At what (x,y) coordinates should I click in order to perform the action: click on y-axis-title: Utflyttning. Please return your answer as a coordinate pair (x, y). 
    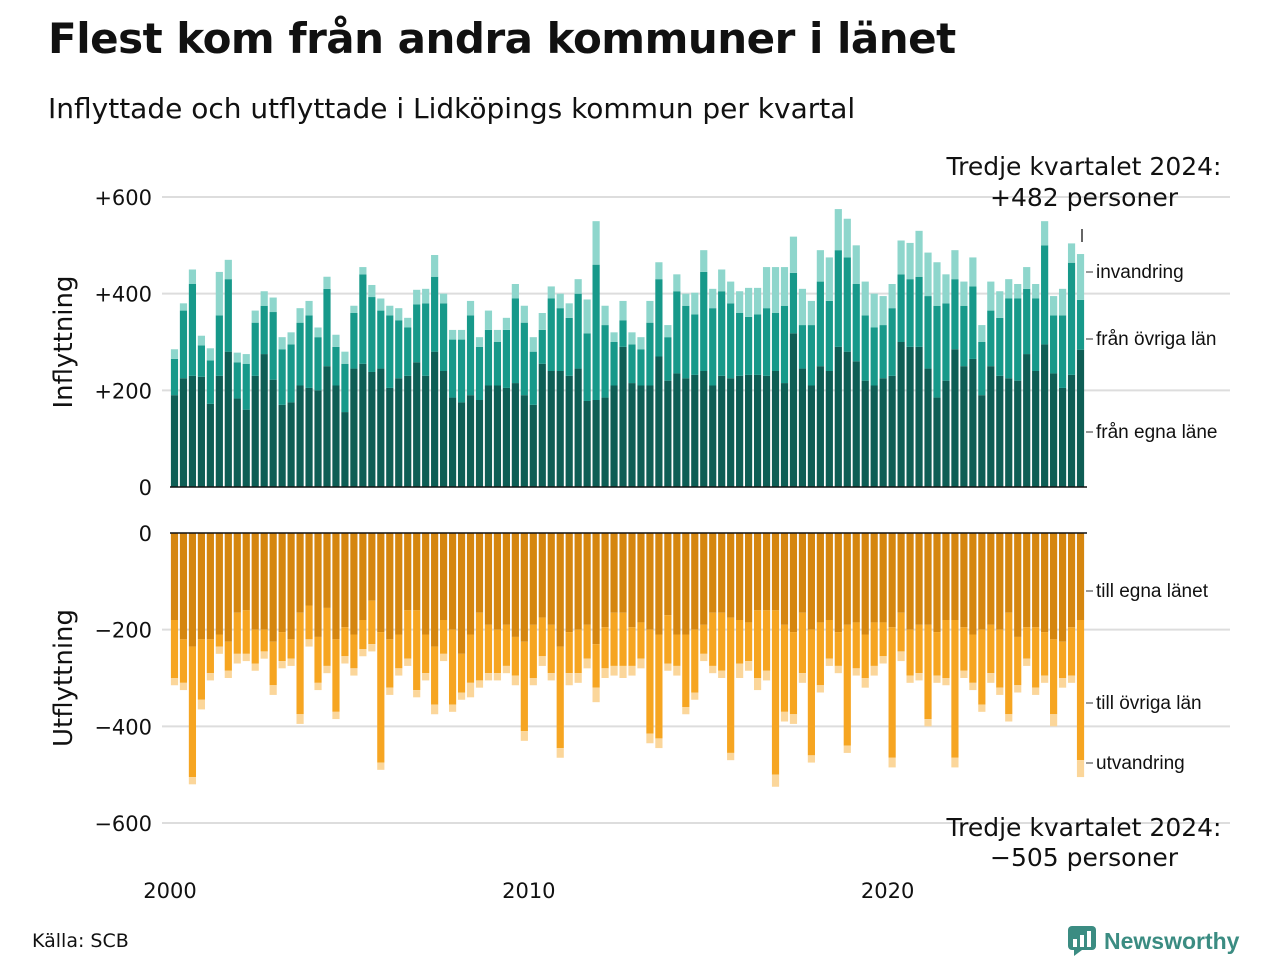
    Looking at the image, I should click on (64, 678).